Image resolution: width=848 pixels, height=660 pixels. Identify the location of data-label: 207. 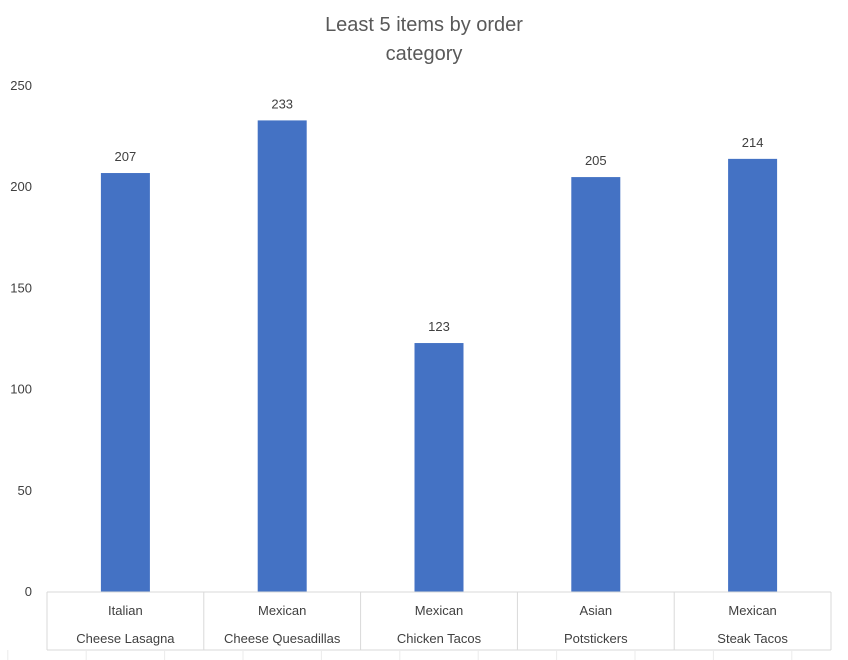
(126, 156).